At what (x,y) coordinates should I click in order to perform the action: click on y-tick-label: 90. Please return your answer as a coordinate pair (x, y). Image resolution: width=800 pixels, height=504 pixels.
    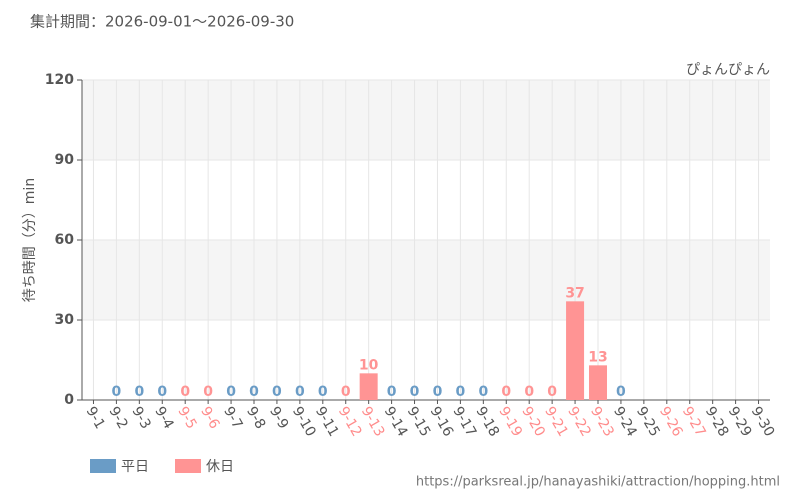
    Looking at the image, I should click on (65, 160).